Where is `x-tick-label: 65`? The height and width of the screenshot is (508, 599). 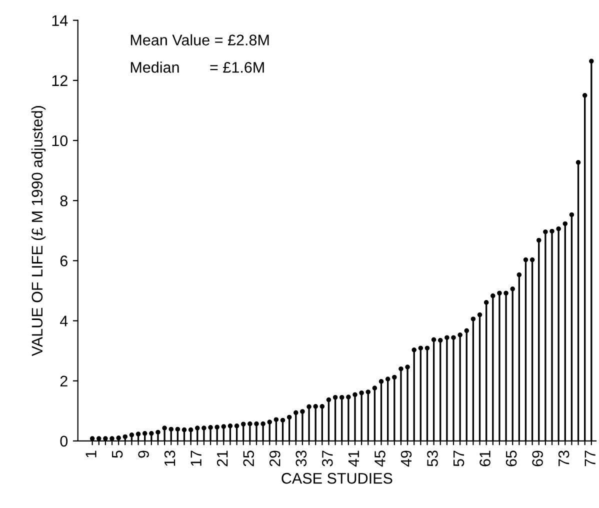
x-tick-label: 65 is located at coordinates (511, 458).